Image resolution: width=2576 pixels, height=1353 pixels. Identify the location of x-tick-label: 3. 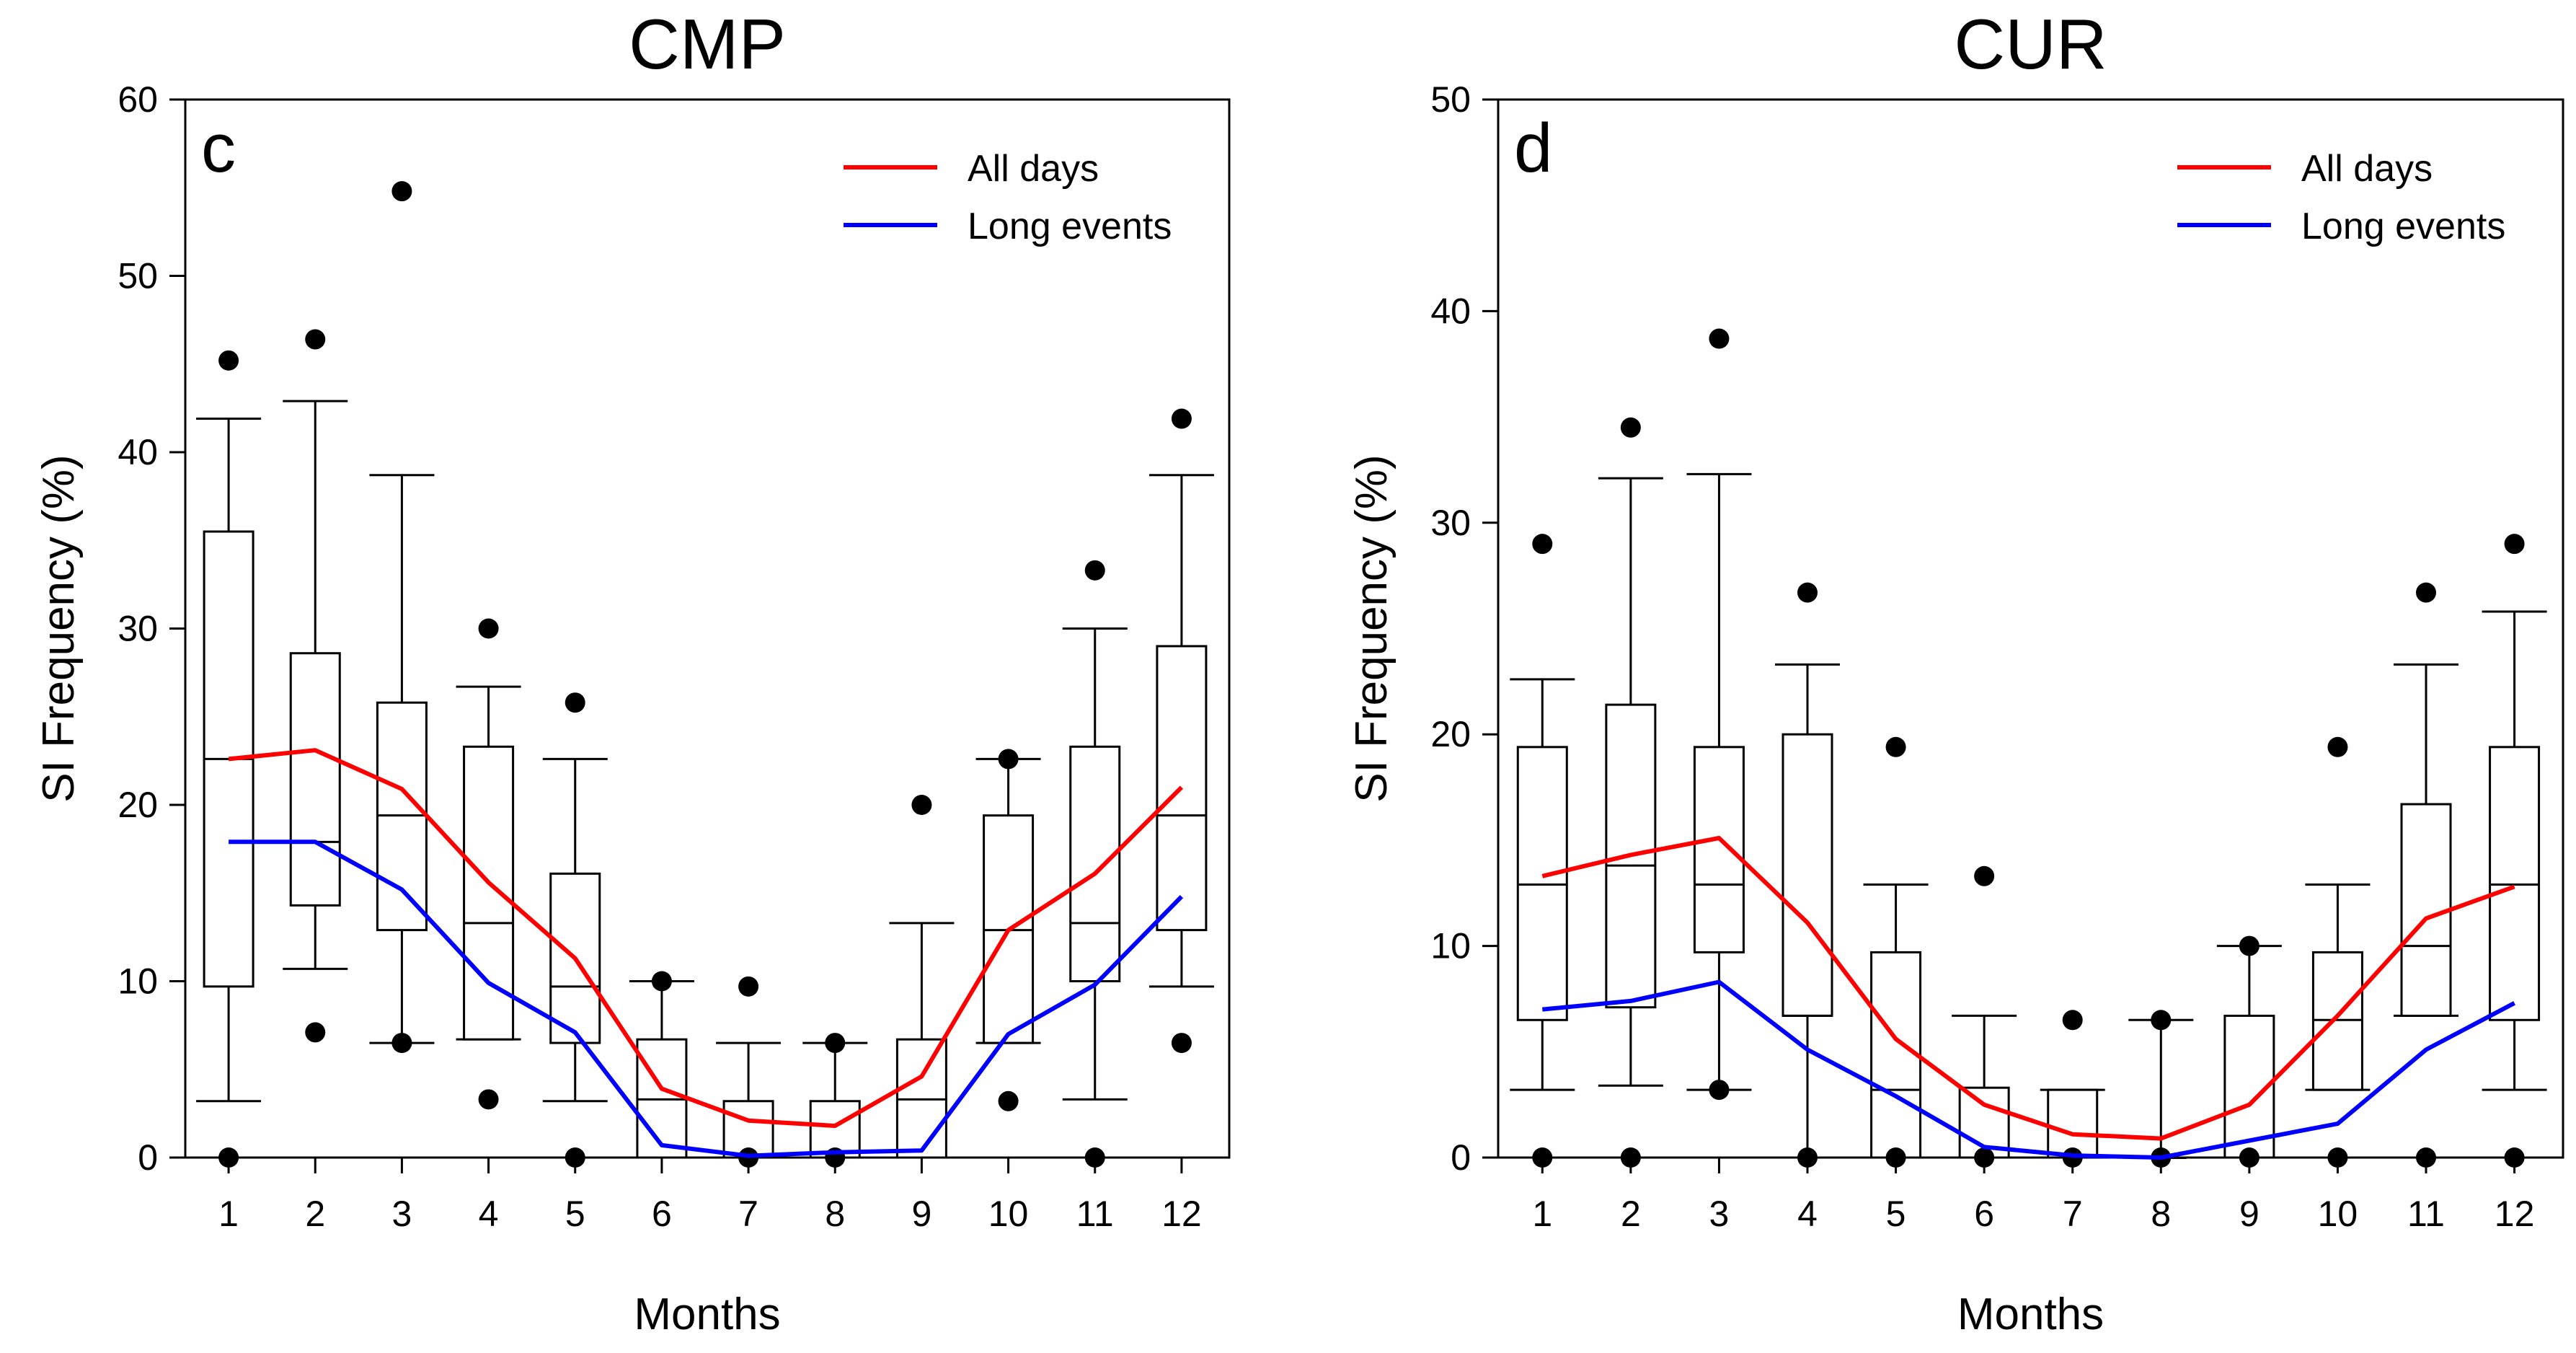
(402, 1214).